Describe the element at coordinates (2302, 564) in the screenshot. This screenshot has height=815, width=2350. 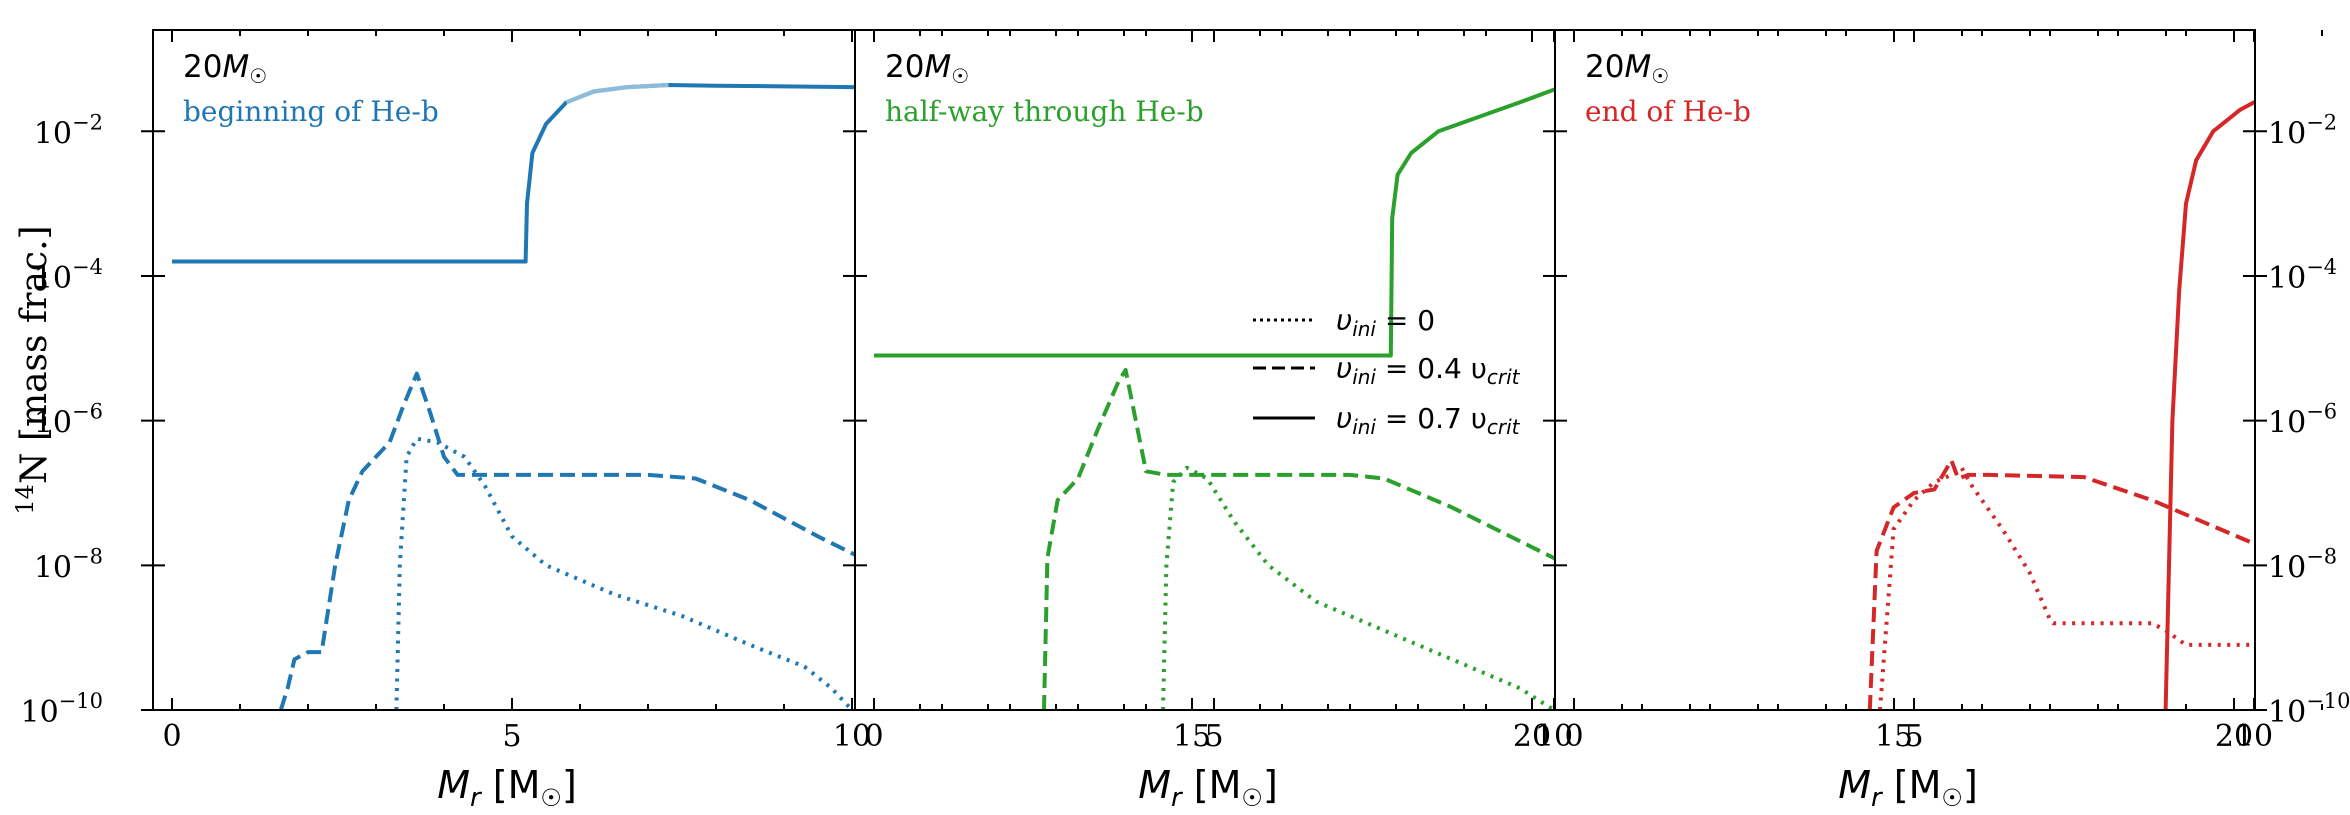
I see `y-tick-label-right: 10⁻⁸` at that location.